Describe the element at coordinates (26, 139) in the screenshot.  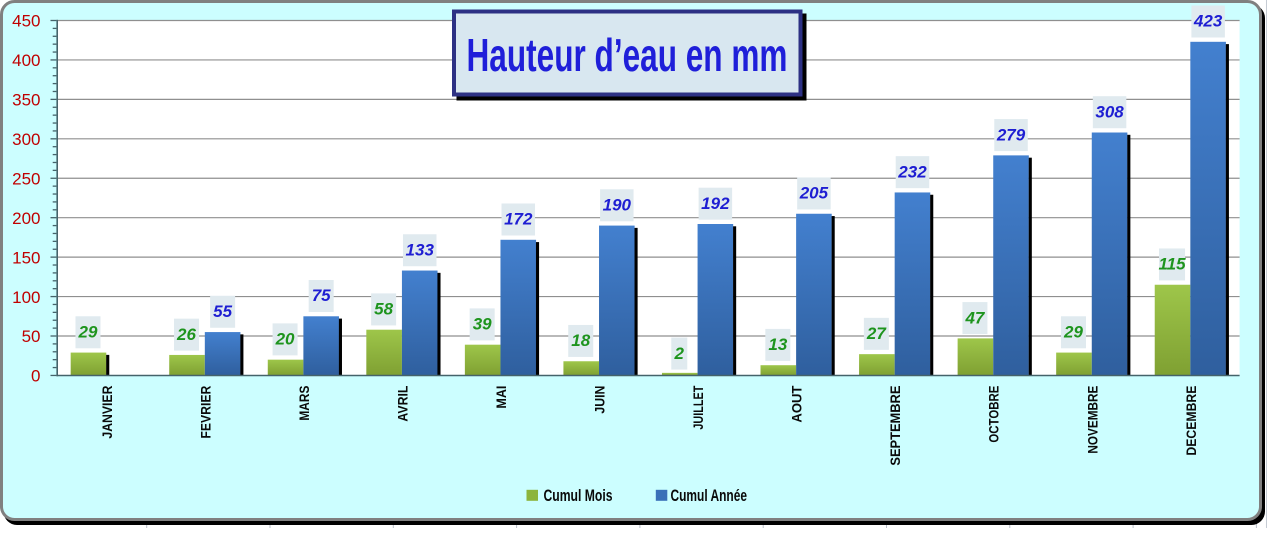
I see `svg-text: 300` at that location.